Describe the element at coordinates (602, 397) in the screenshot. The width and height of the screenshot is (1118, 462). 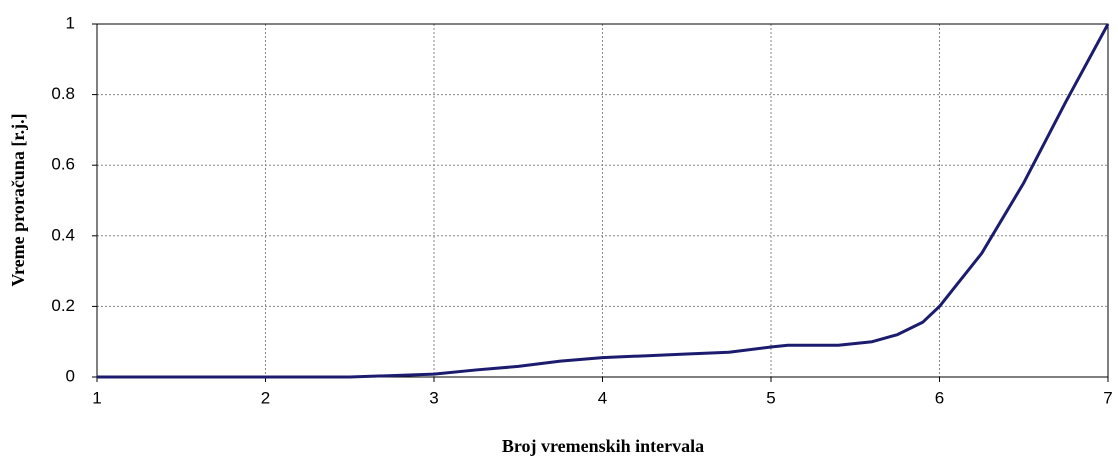
I see `x-tick-label: 4` at that location.